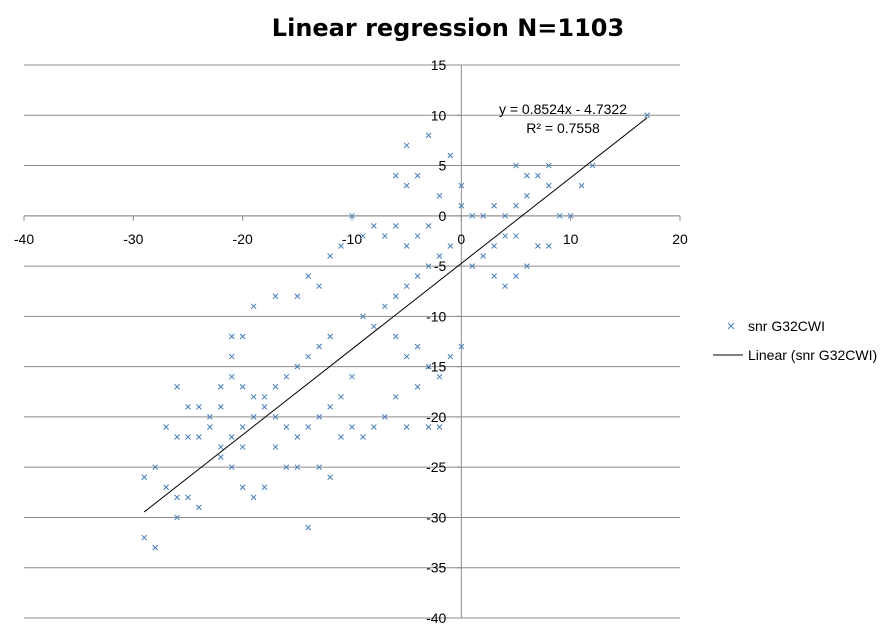 Image resolution: width=891 pixels, height=627 pixels. Describe the element at coordinates (436, 568) in the screenshot. I see `y-tick-label: -35` at that location.